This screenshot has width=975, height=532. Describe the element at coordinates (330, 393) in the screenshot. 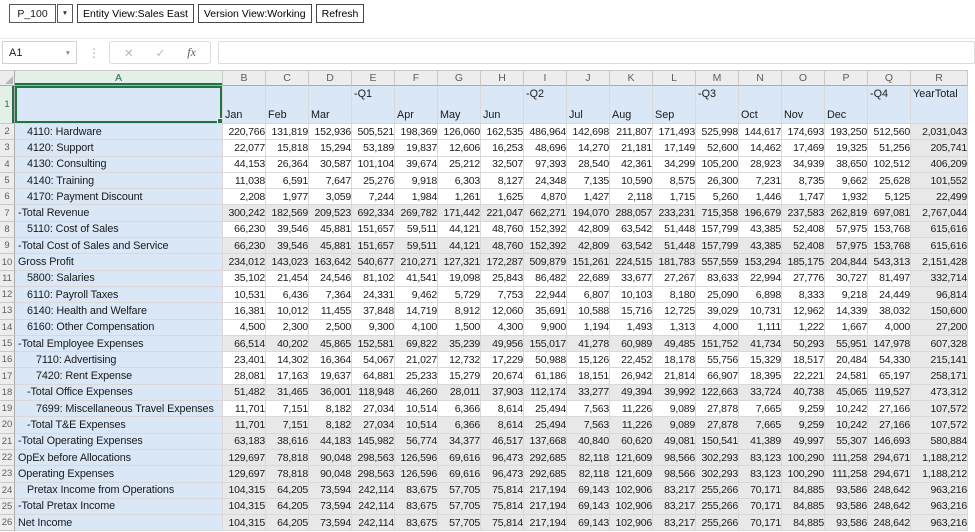

I see `data-cell-d18: 36,001` at that location.